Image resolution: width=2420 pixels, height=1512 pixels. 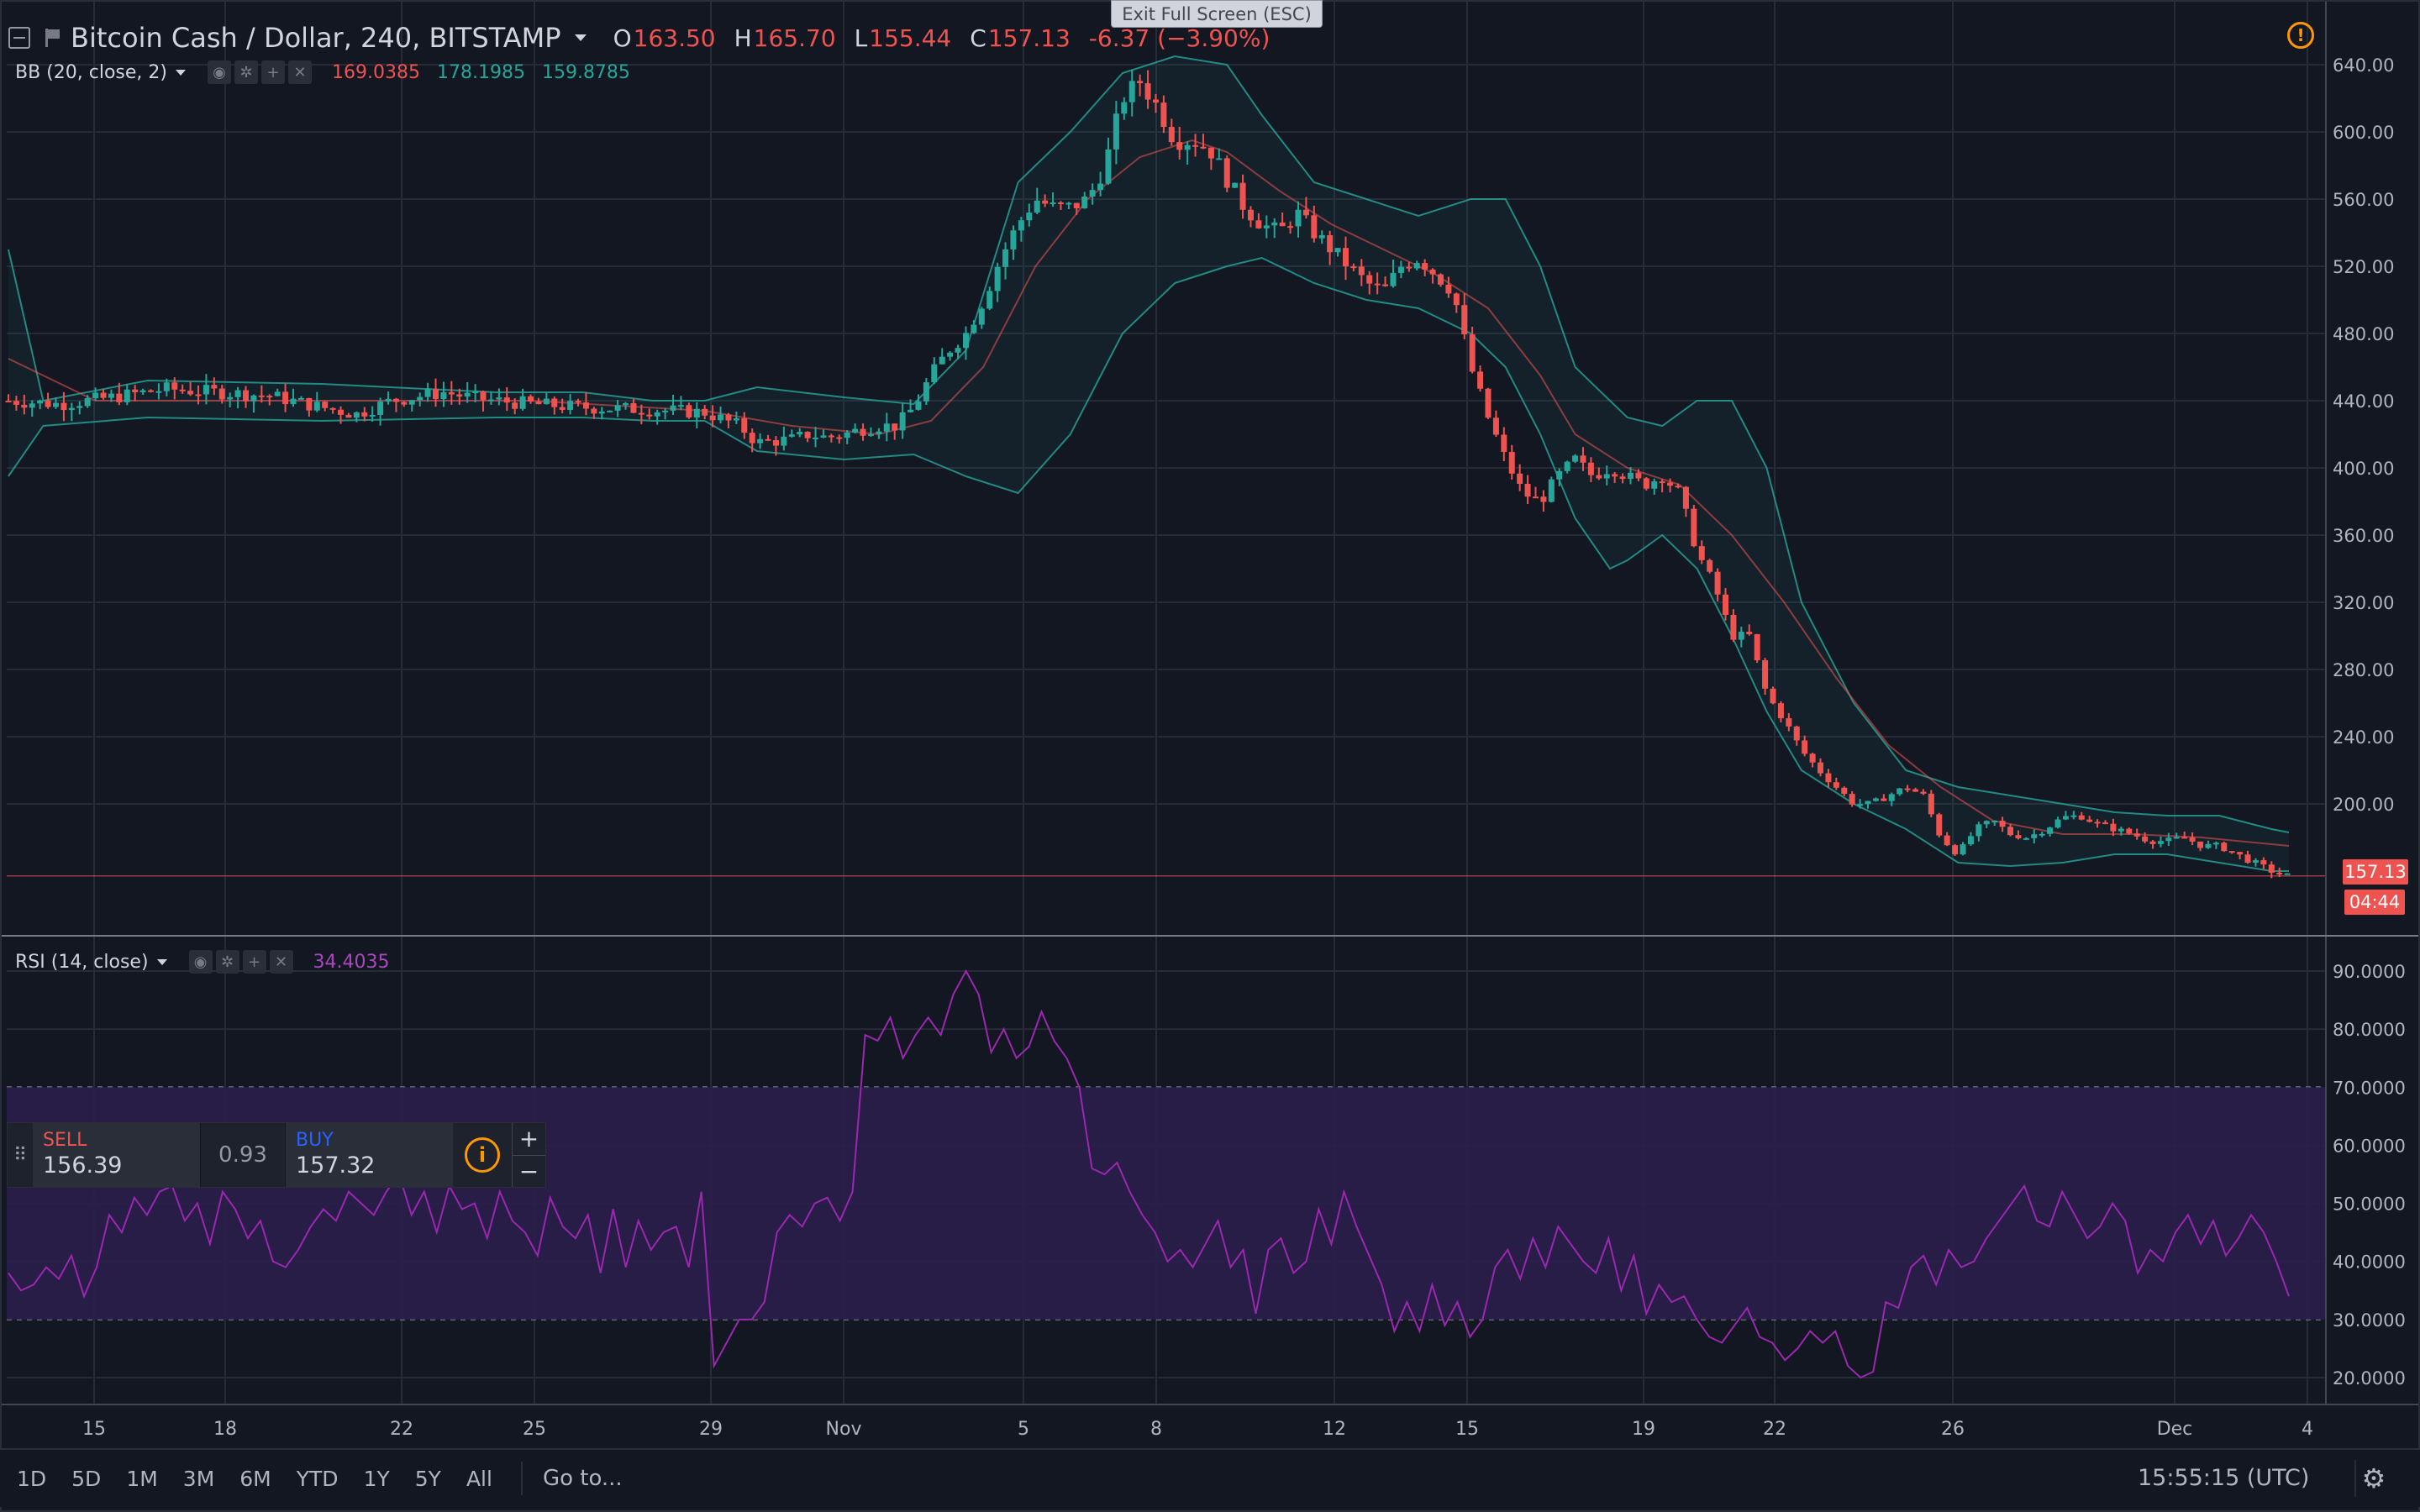 I want to click on range-1d-button: 1D, so click(x=32, y=1478).